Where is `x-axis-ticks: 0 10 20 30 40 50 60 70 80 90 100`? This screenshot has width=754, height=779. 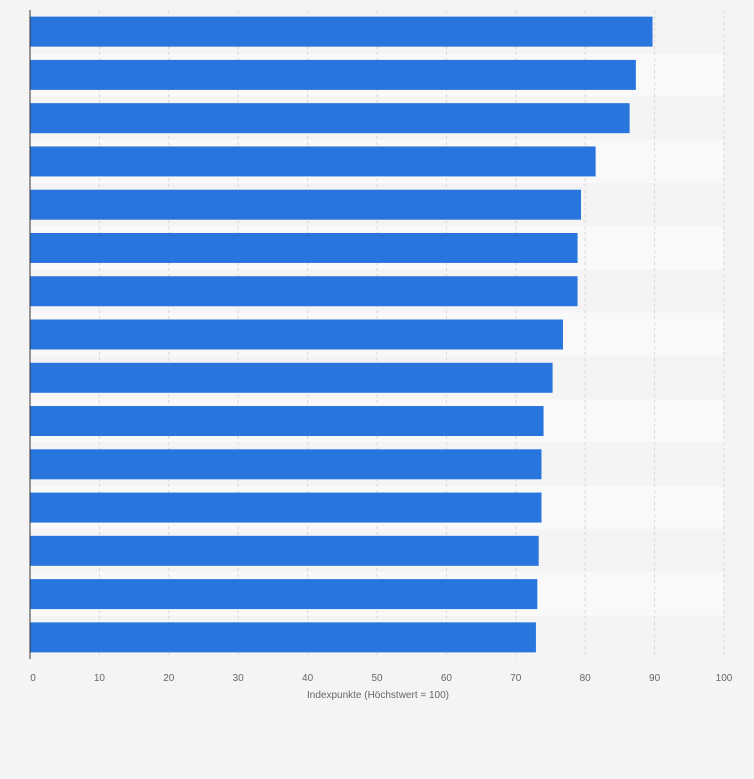
x-axis-ticks: 0 10 20 30 40 50 60 70 80 90 100 is located at coordinates (381, 678).